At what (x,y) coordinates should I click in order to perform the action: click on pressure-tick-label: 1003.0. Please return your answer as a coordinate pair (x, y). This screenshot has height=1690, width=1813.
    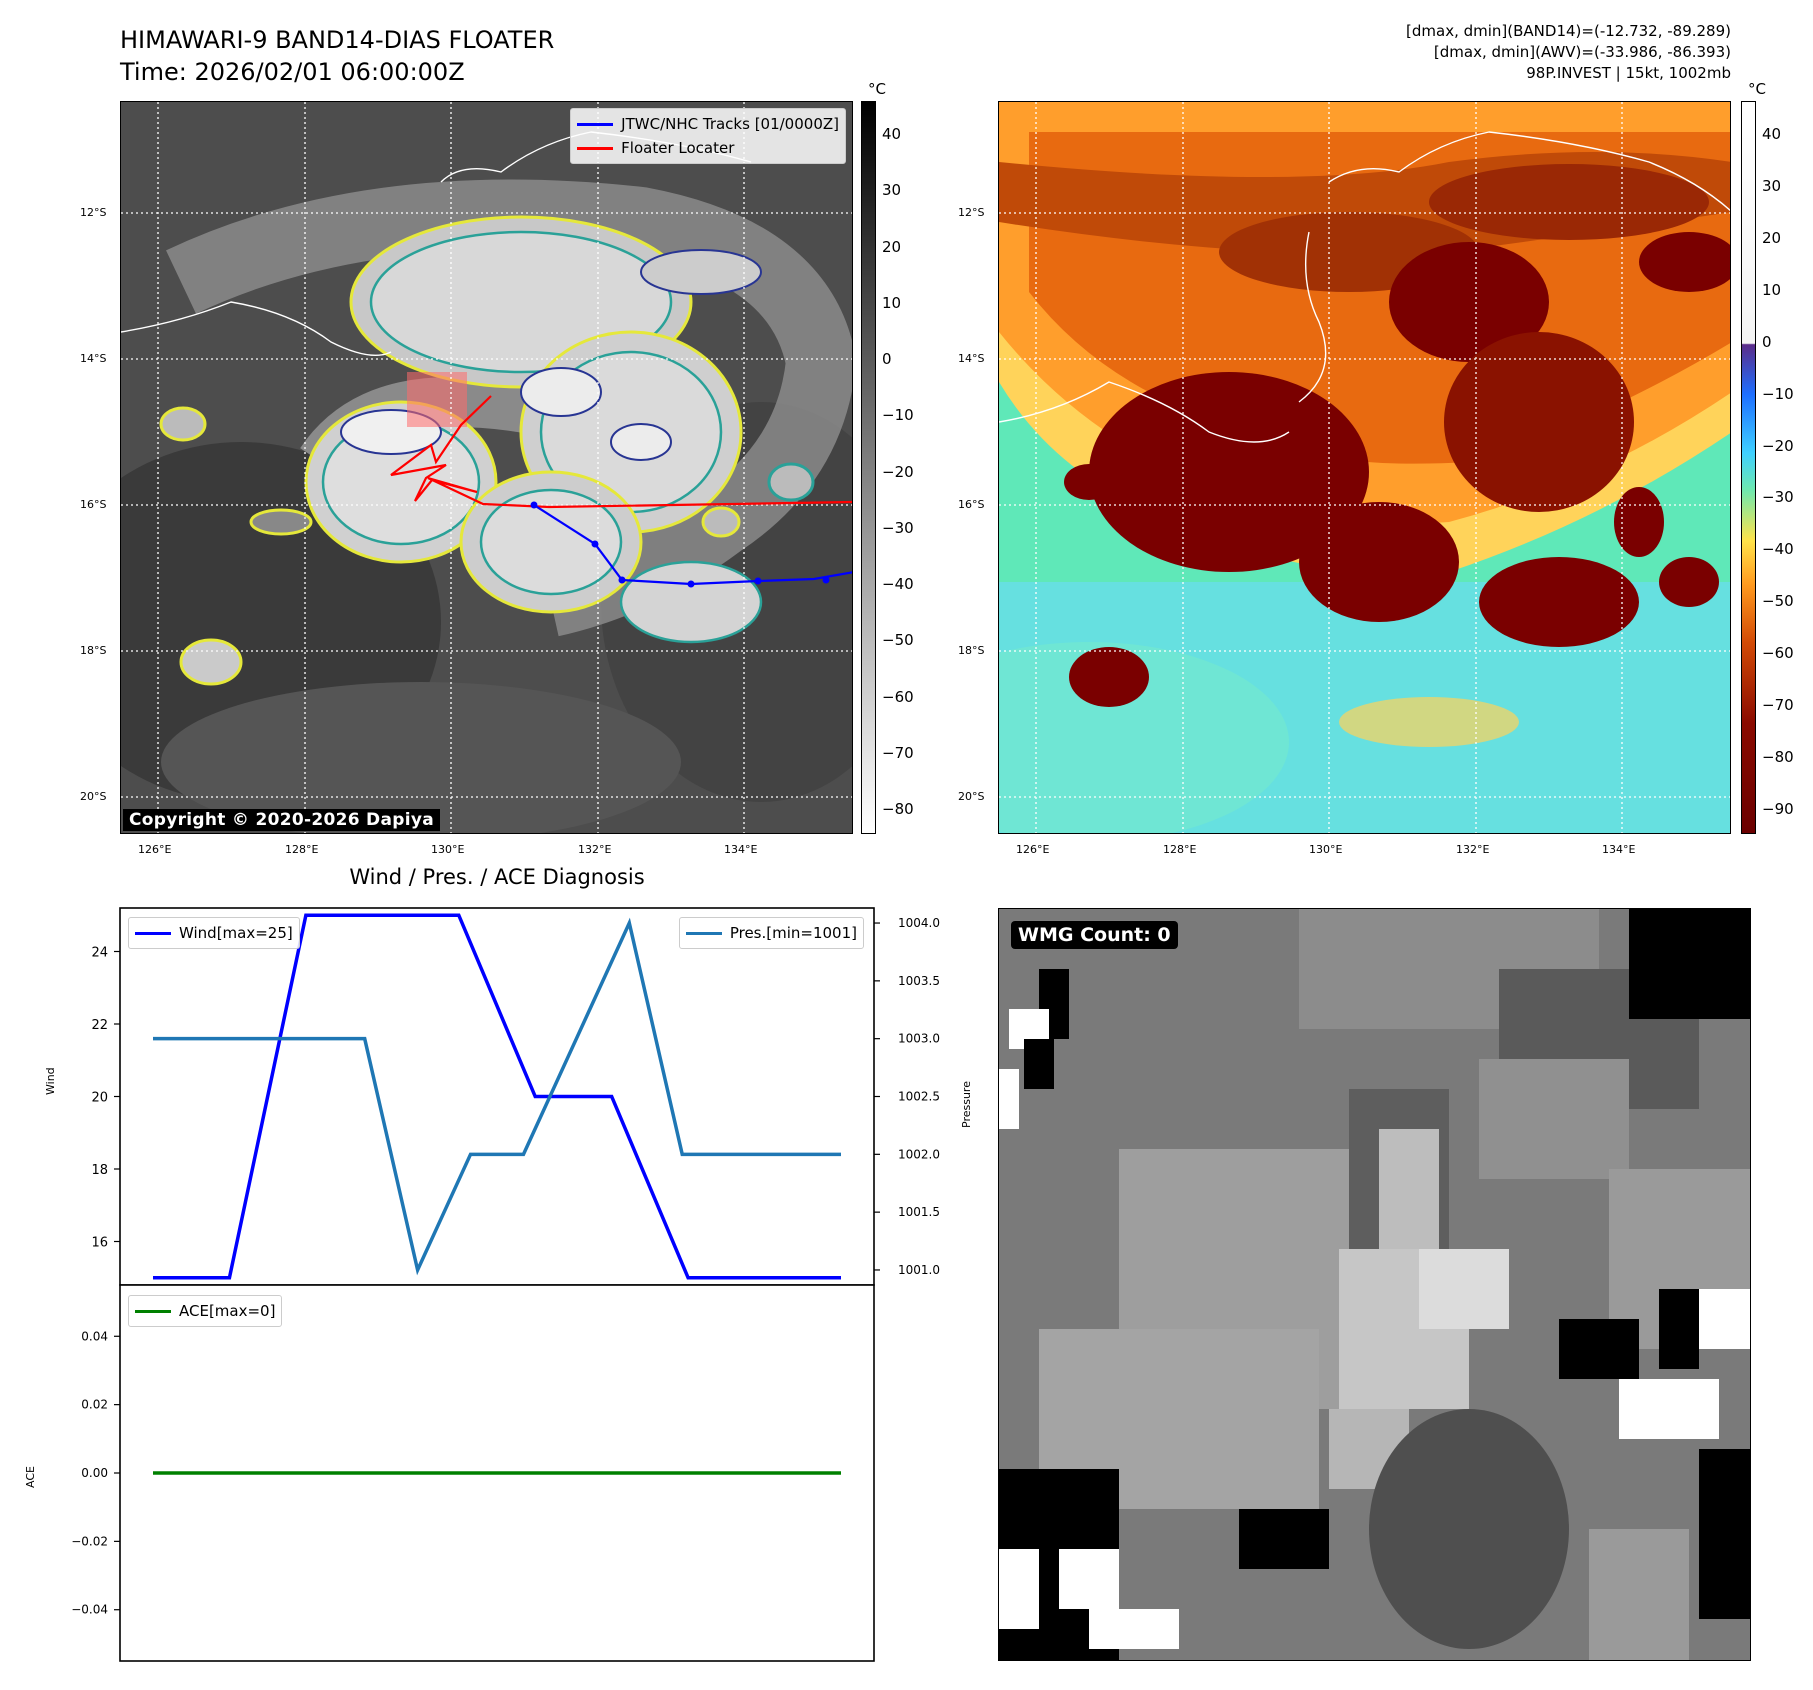
    Looking at the image, I should click on (919, 1039).